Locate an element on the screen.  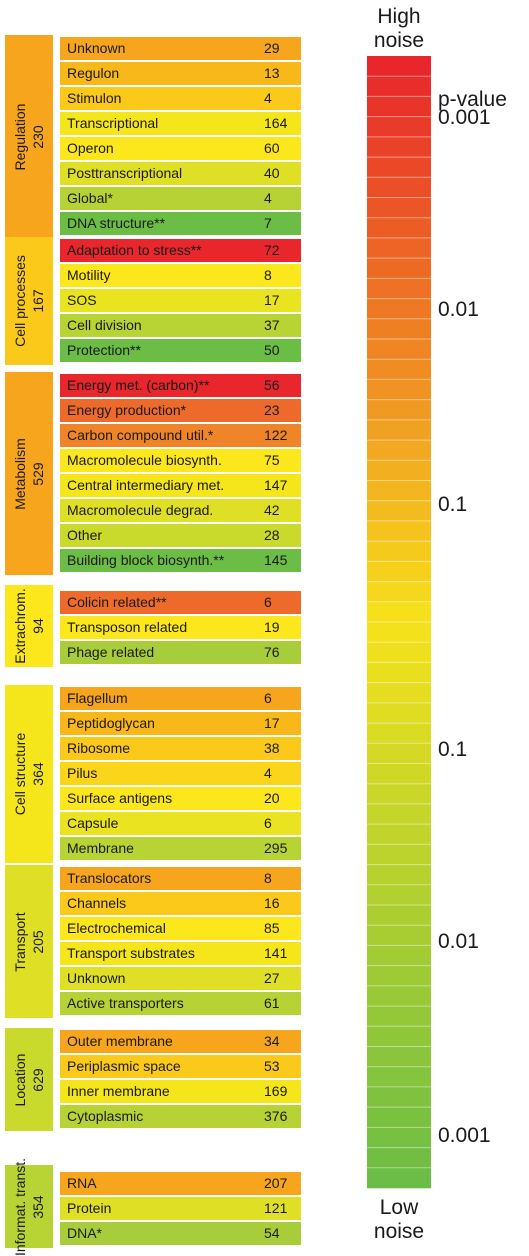
category-row: Translocators 8 is located at coordinates (180, 878).